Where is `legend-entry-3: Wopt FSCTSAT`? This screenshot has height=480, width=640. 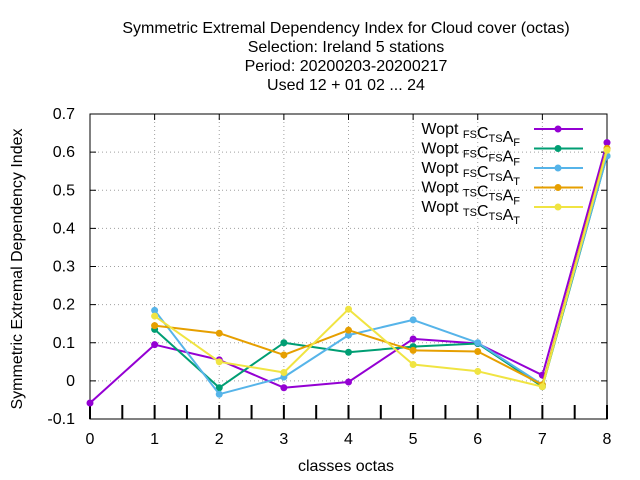
legend-entry-3: Wopt FSCTSAT is located at coordinates (502, 174).